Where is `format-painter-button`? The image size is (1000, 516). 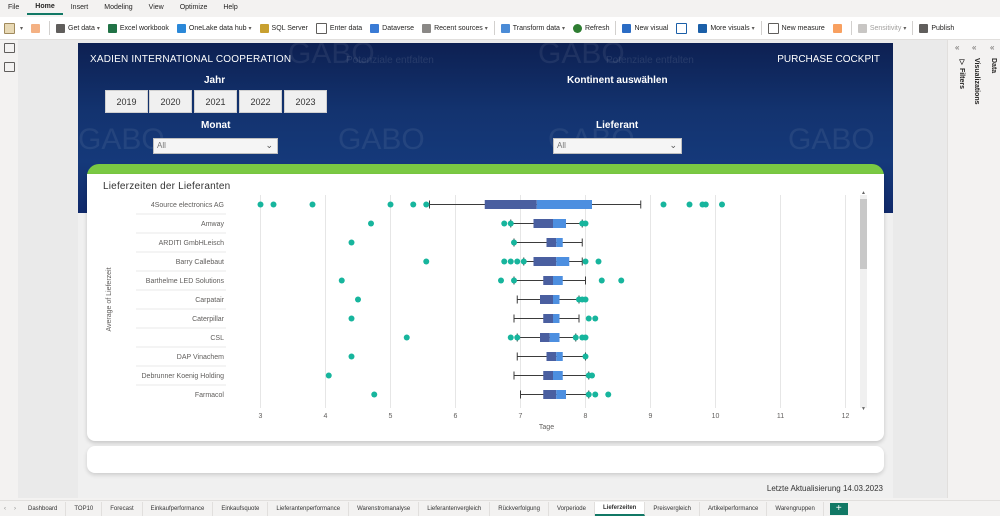 format-painter-button is located at coordinates (37, 28).